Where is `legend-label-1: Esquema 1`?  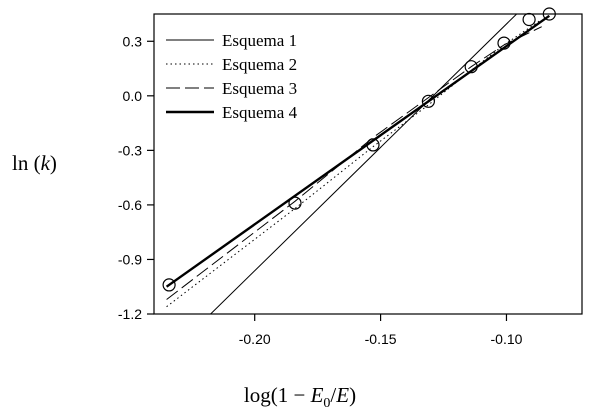 legend-label-1: Esquema 1 is located at coordinates (259, 40).